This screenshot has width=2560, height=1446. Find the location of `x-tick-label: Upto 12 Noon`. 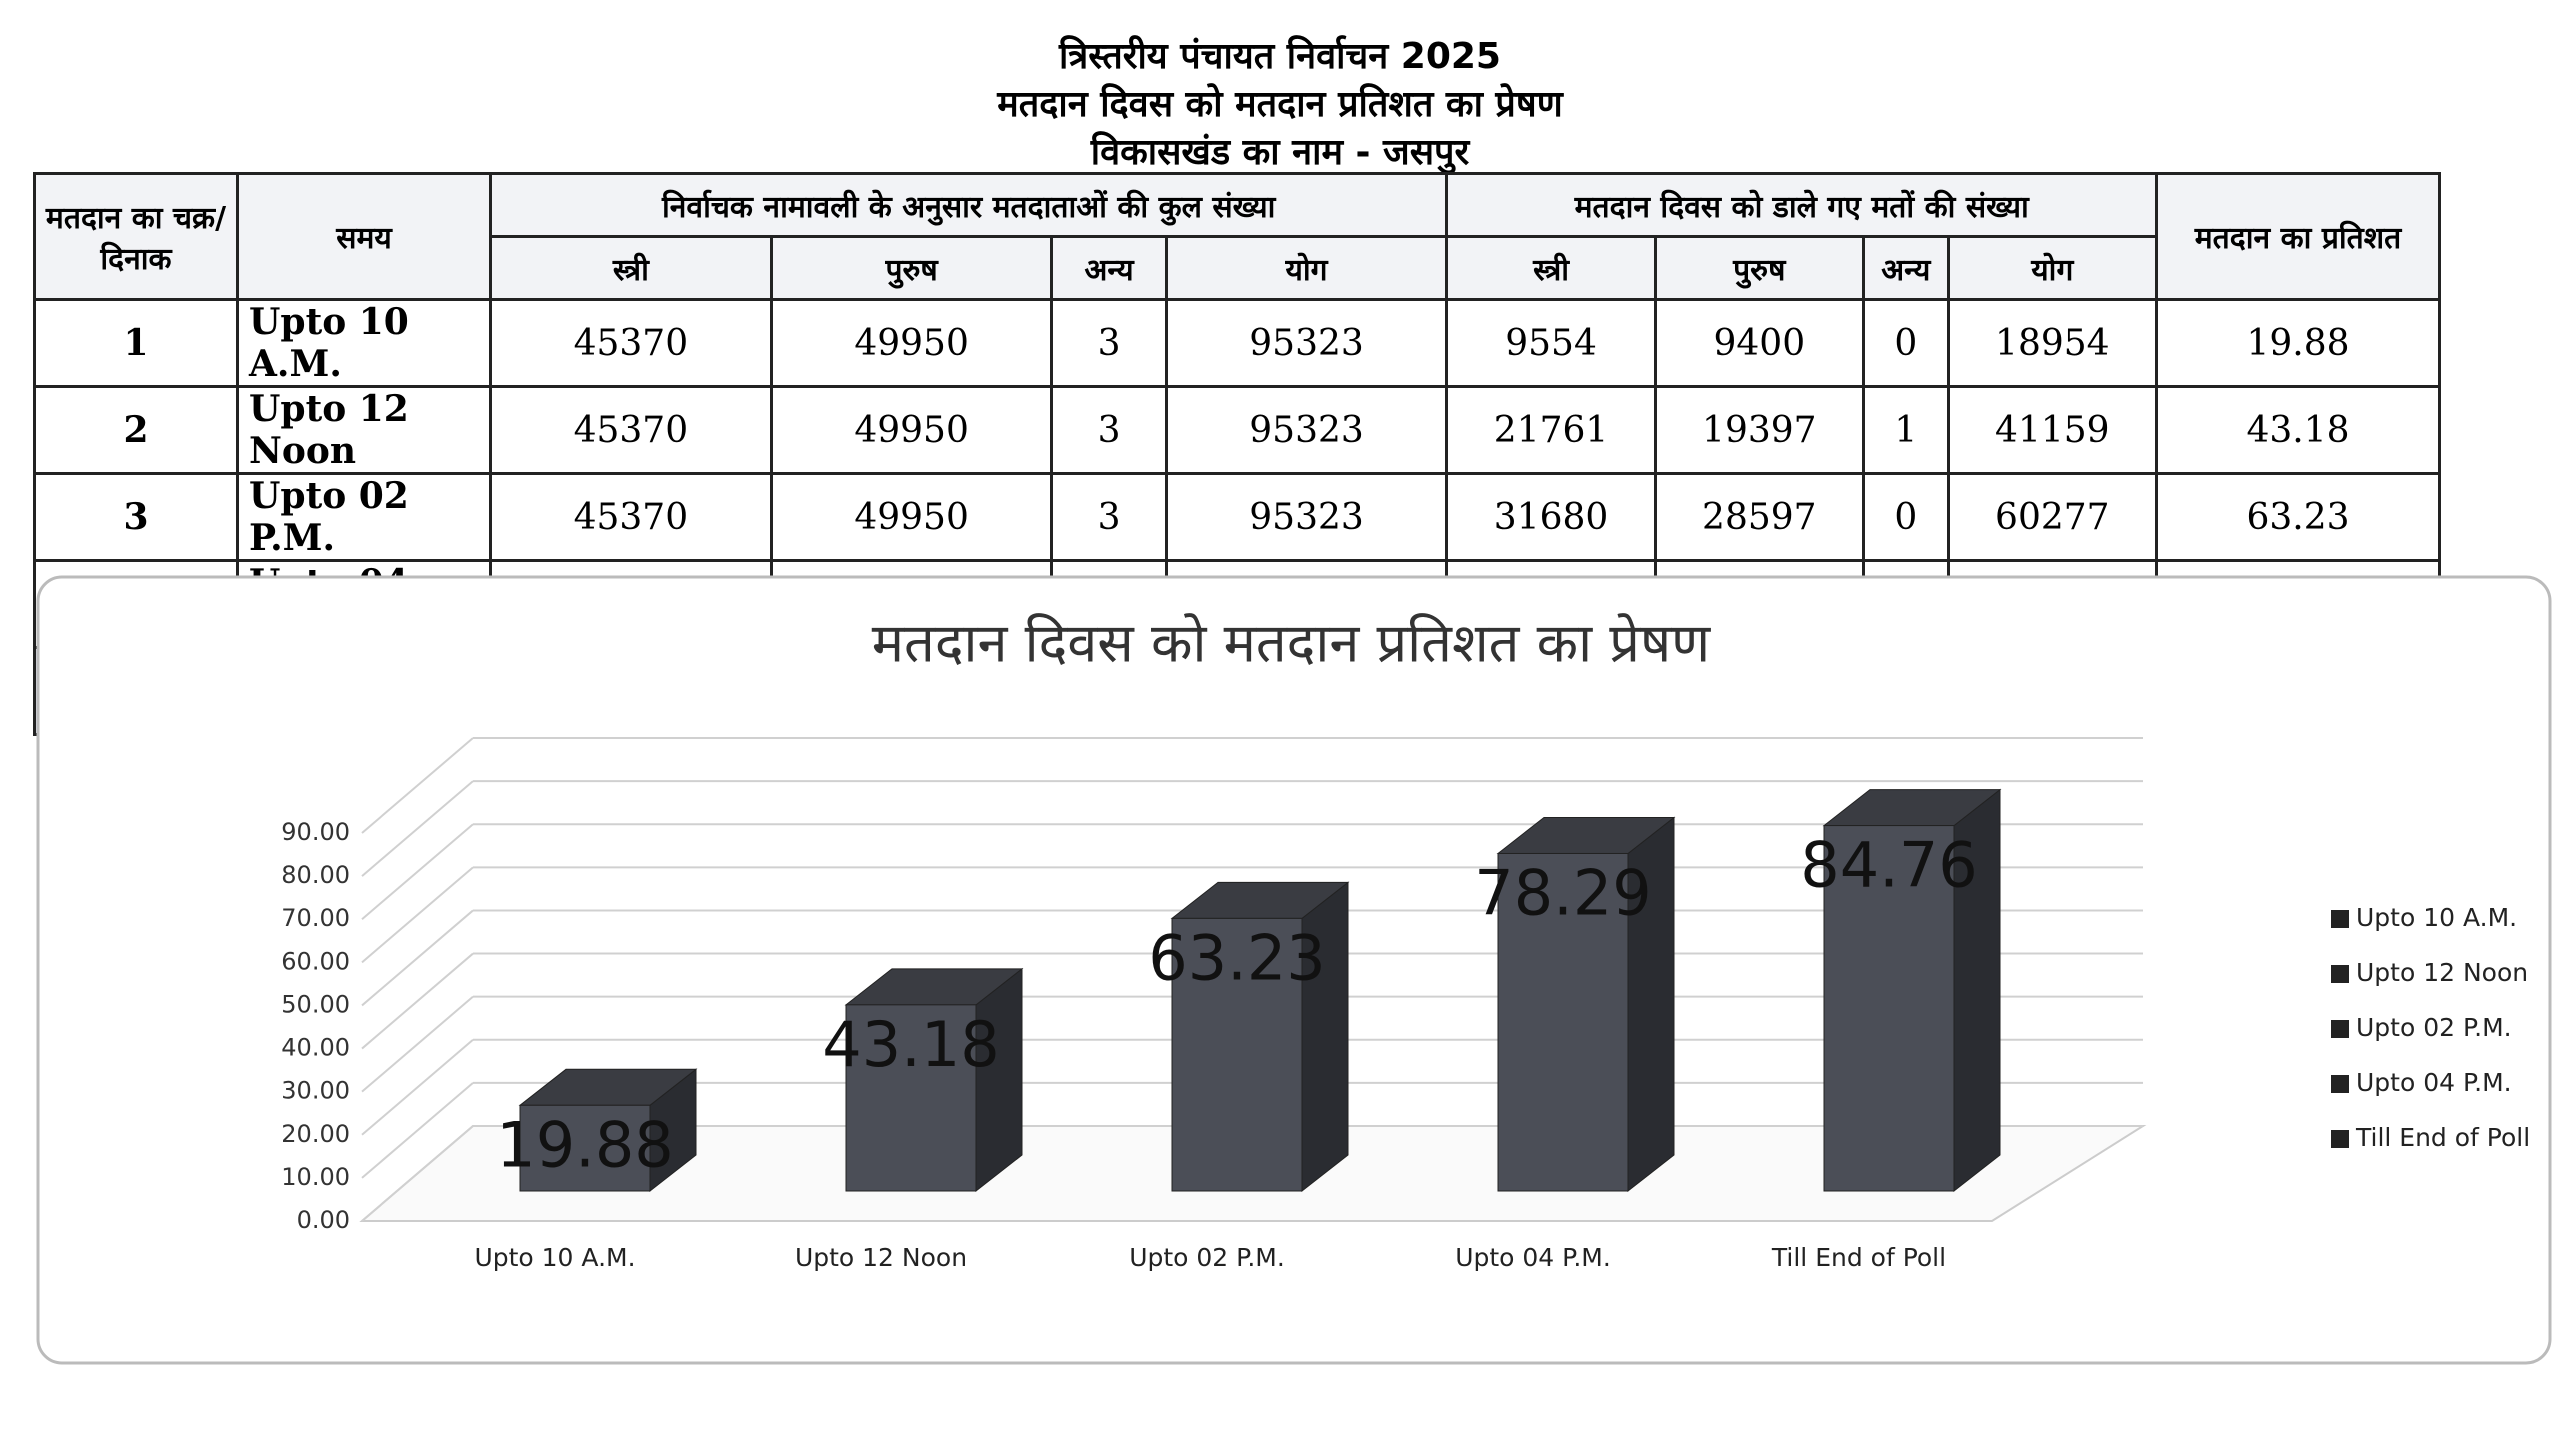

x-tick-label: Upto 12 Noon is located at coordinates (881, 1257).